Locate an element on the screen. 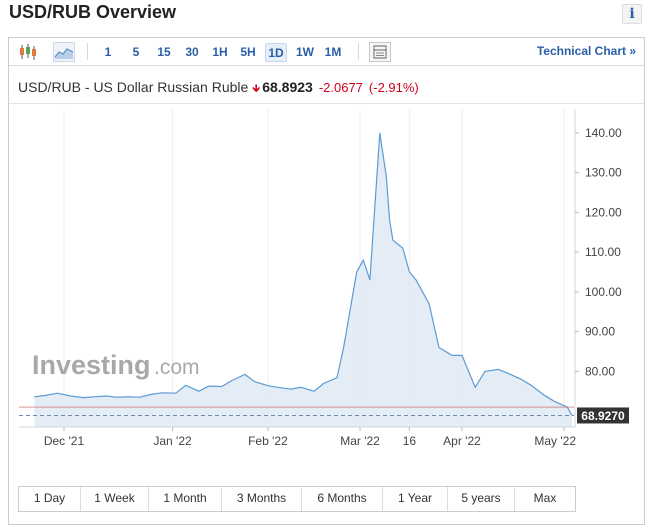  range-1-week: 1 Week is located at coordinates (115, 499).